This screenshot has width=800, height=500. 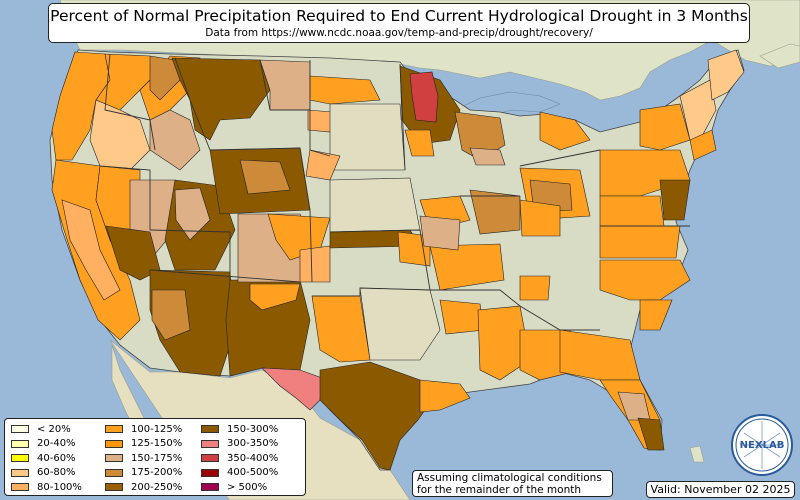 I want to click on nexlab-logo: NEXLAB, so click(x=762, y=445).